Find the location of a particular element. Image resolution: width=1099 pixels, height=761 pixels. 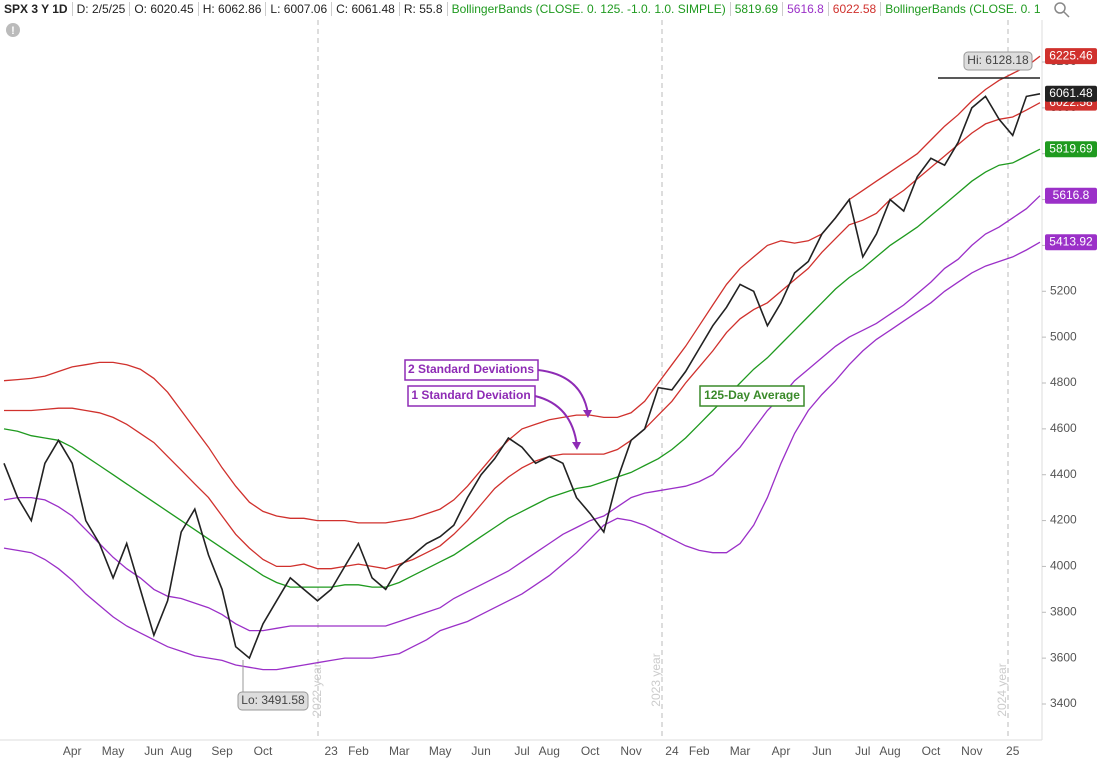

price-label: 5616.8 is located at coordinates (1071, 195).